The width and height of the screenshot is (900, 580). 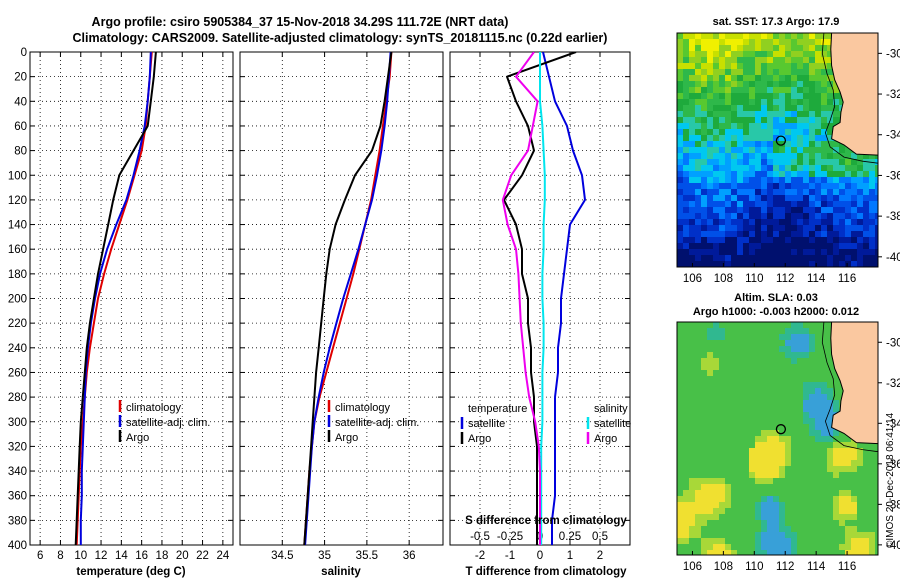 I want to click on y-tick-label: 380, so click(x=17, y=521).